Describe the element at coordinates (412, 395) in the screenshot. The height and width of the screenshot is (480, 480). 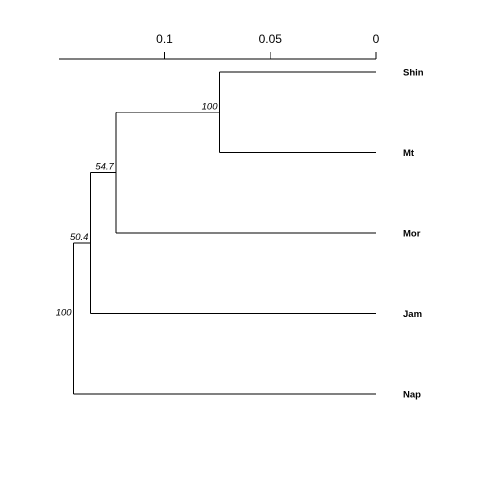
I see `leaf-label: Nap` at that location.